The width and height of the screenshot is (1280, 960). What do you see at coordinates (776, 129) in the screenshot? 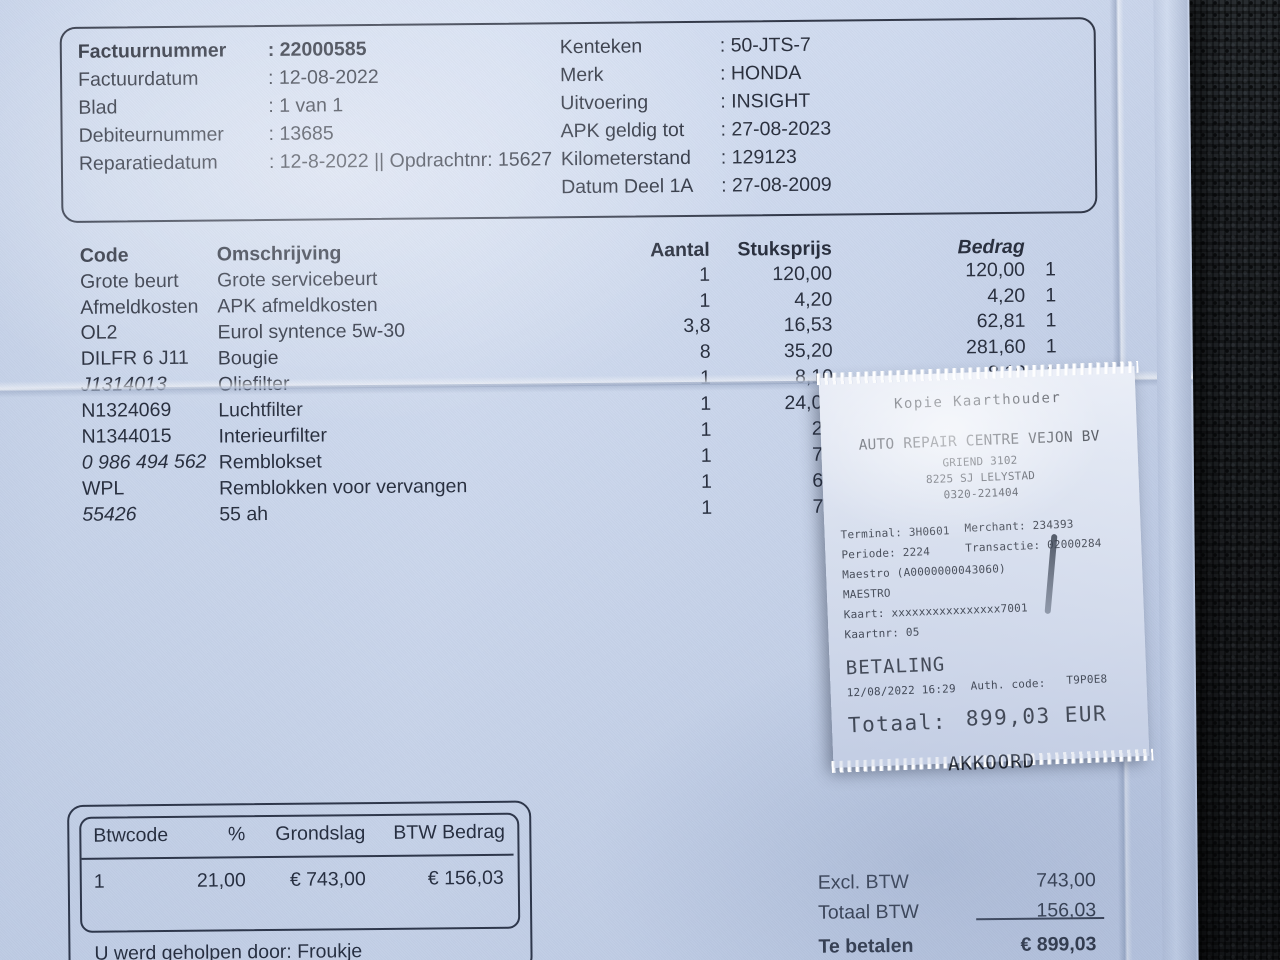
I see `header-value-apk-geldig-tot: : 27-08-2023` at bounding box center [776, 129].